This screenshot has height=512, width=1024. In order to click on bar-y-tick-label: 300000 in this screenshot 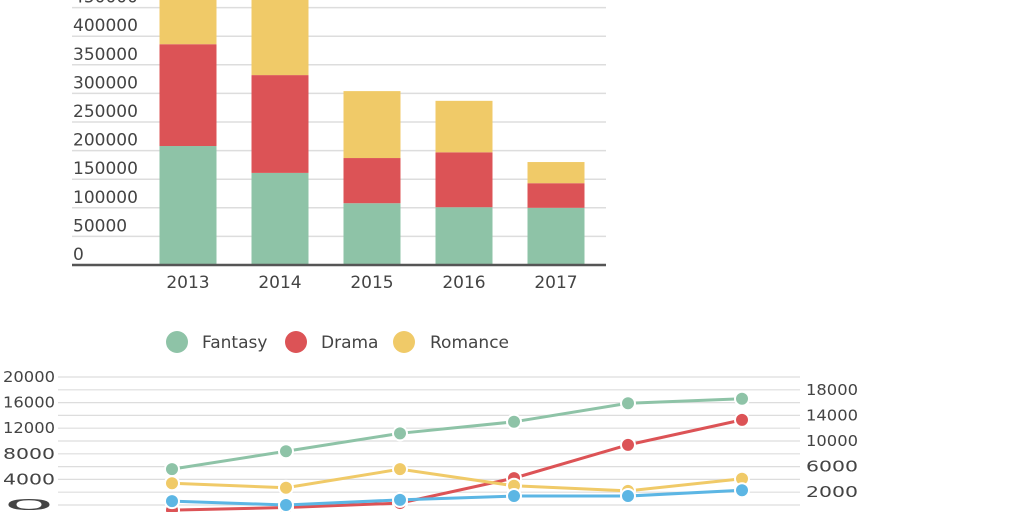, I will do `click(105, 83)`.